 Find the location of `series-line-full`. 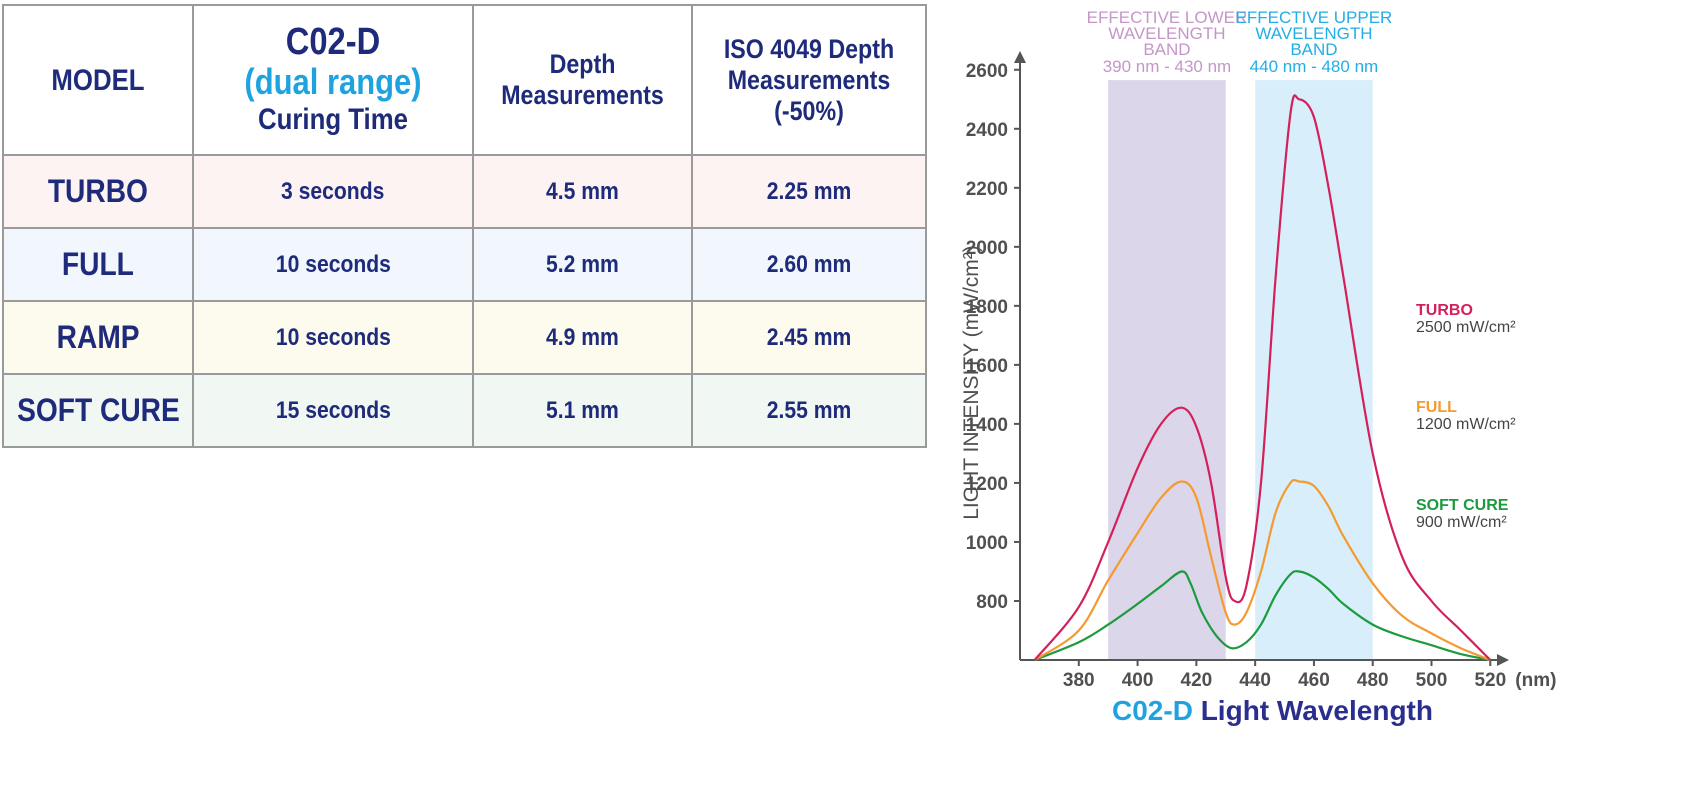

series-line-full is located at coordinates (1262, 570).